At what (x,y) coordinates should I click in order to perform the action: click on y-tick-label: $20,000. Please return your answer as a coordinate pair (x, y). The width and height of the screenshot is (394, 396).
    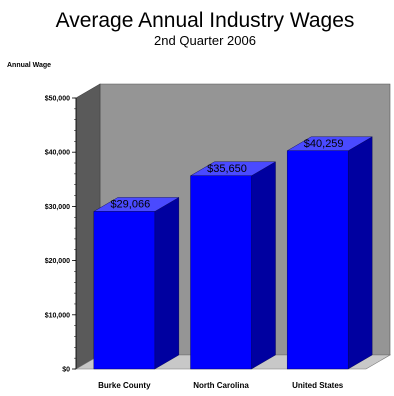
    Looking at the image, I should click on (57, 261).